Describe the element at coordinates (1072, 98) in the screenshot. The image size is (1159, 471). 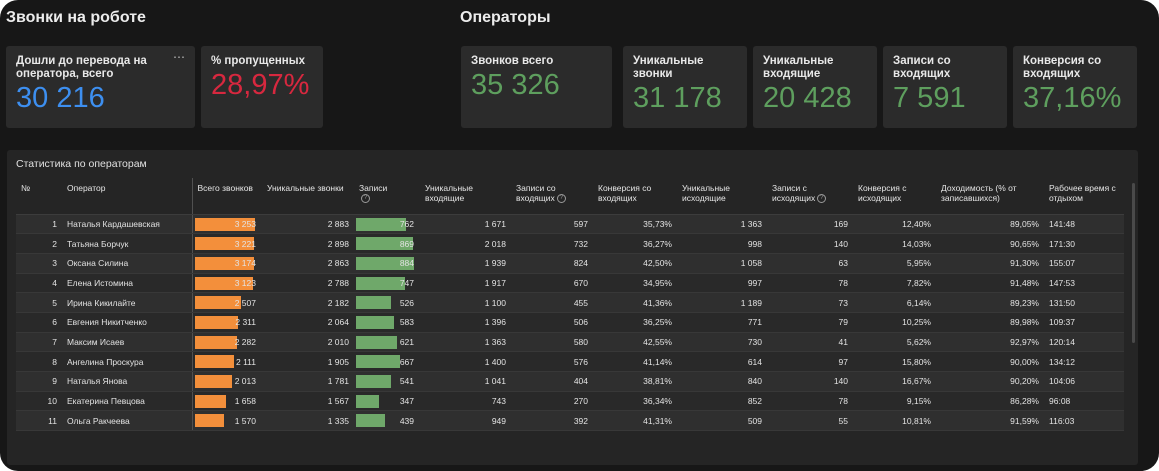
I see `kpi-value: 37,16%` at that location.